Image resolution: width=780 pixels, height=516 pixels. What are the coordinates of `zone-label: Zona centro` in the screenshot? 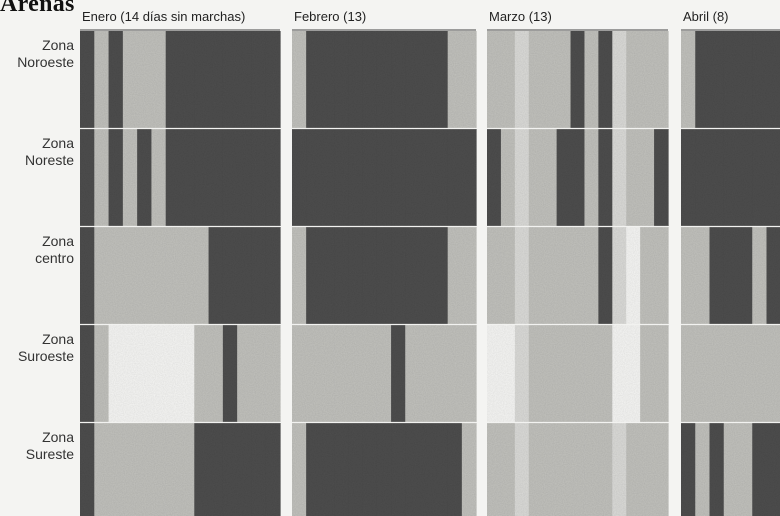 It's located at (54, 249).